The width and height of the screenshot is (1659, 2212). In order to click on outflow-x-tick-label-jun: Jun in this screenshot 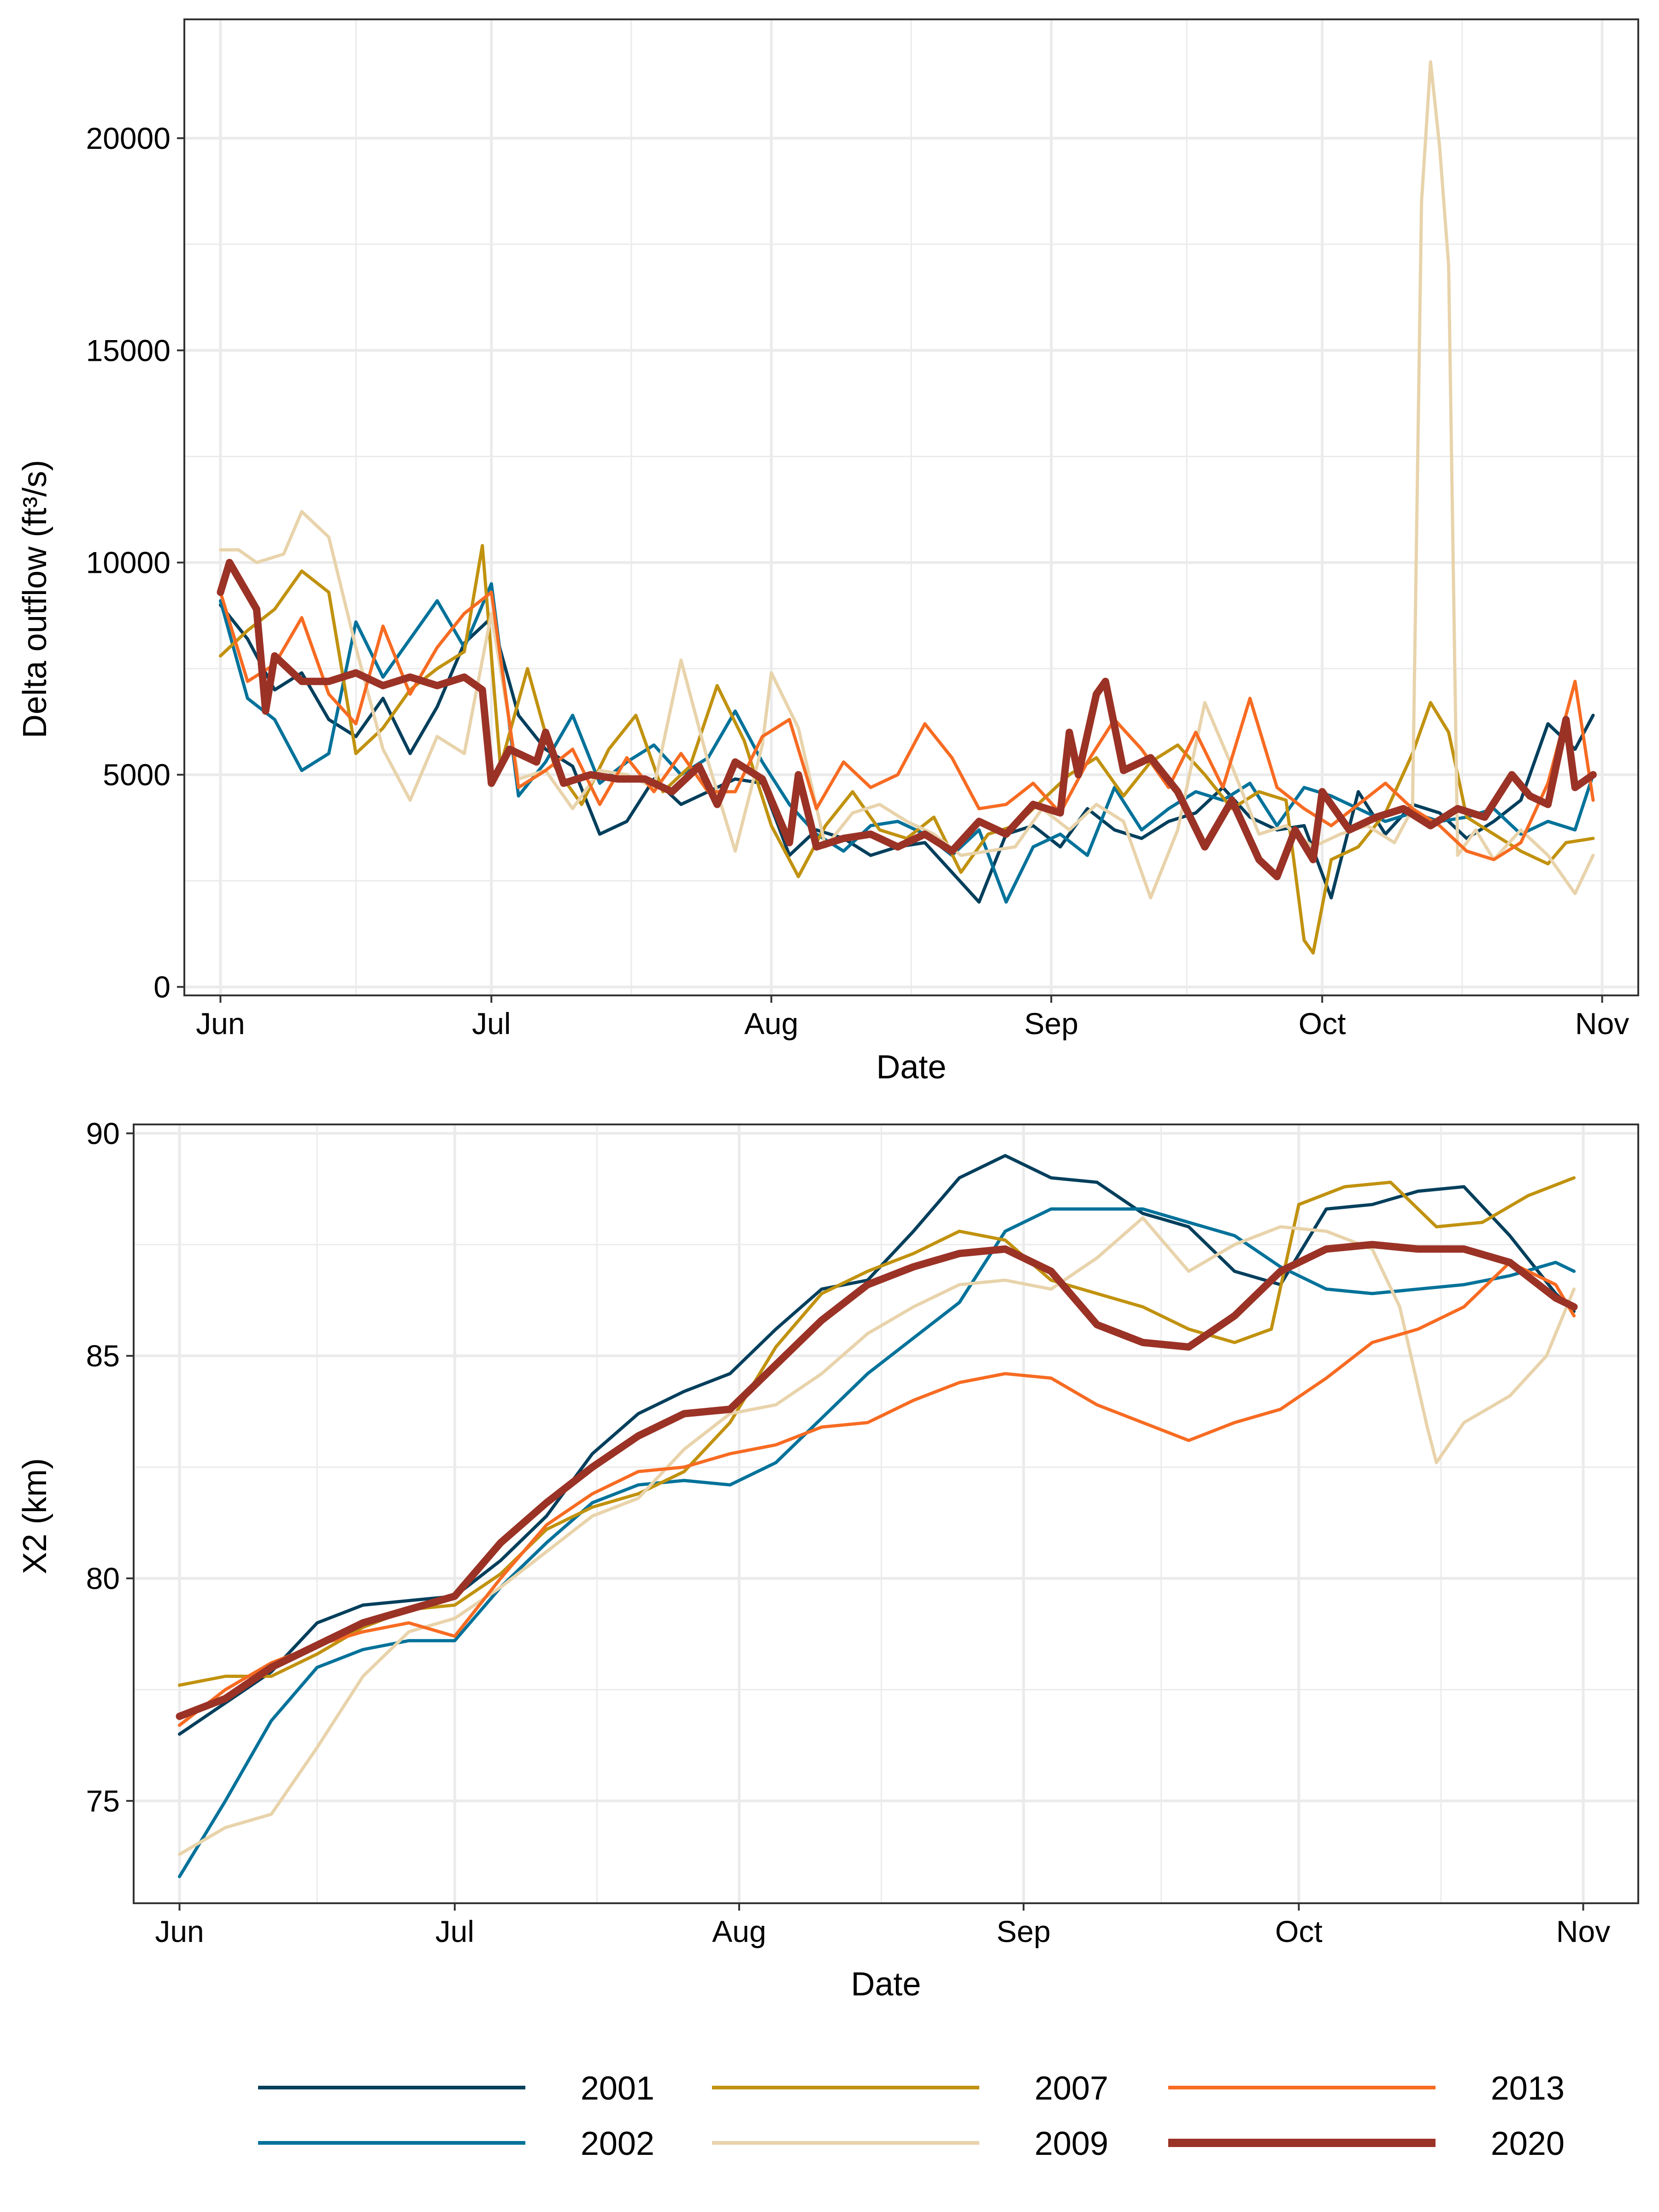, I will do `click(220, 1023)`.